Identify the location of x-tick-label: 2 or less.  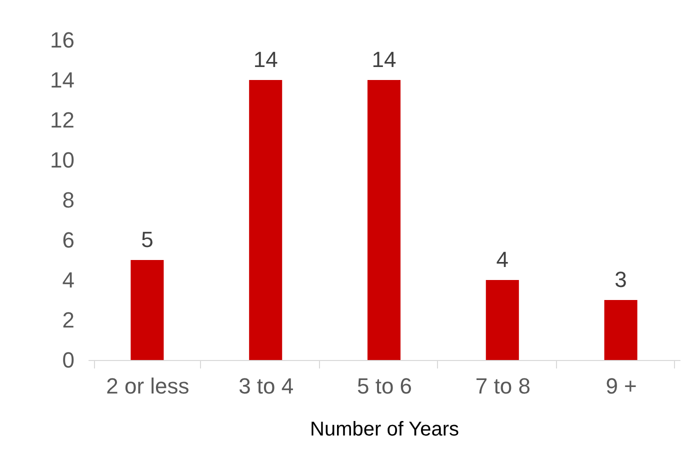
(148, 386).